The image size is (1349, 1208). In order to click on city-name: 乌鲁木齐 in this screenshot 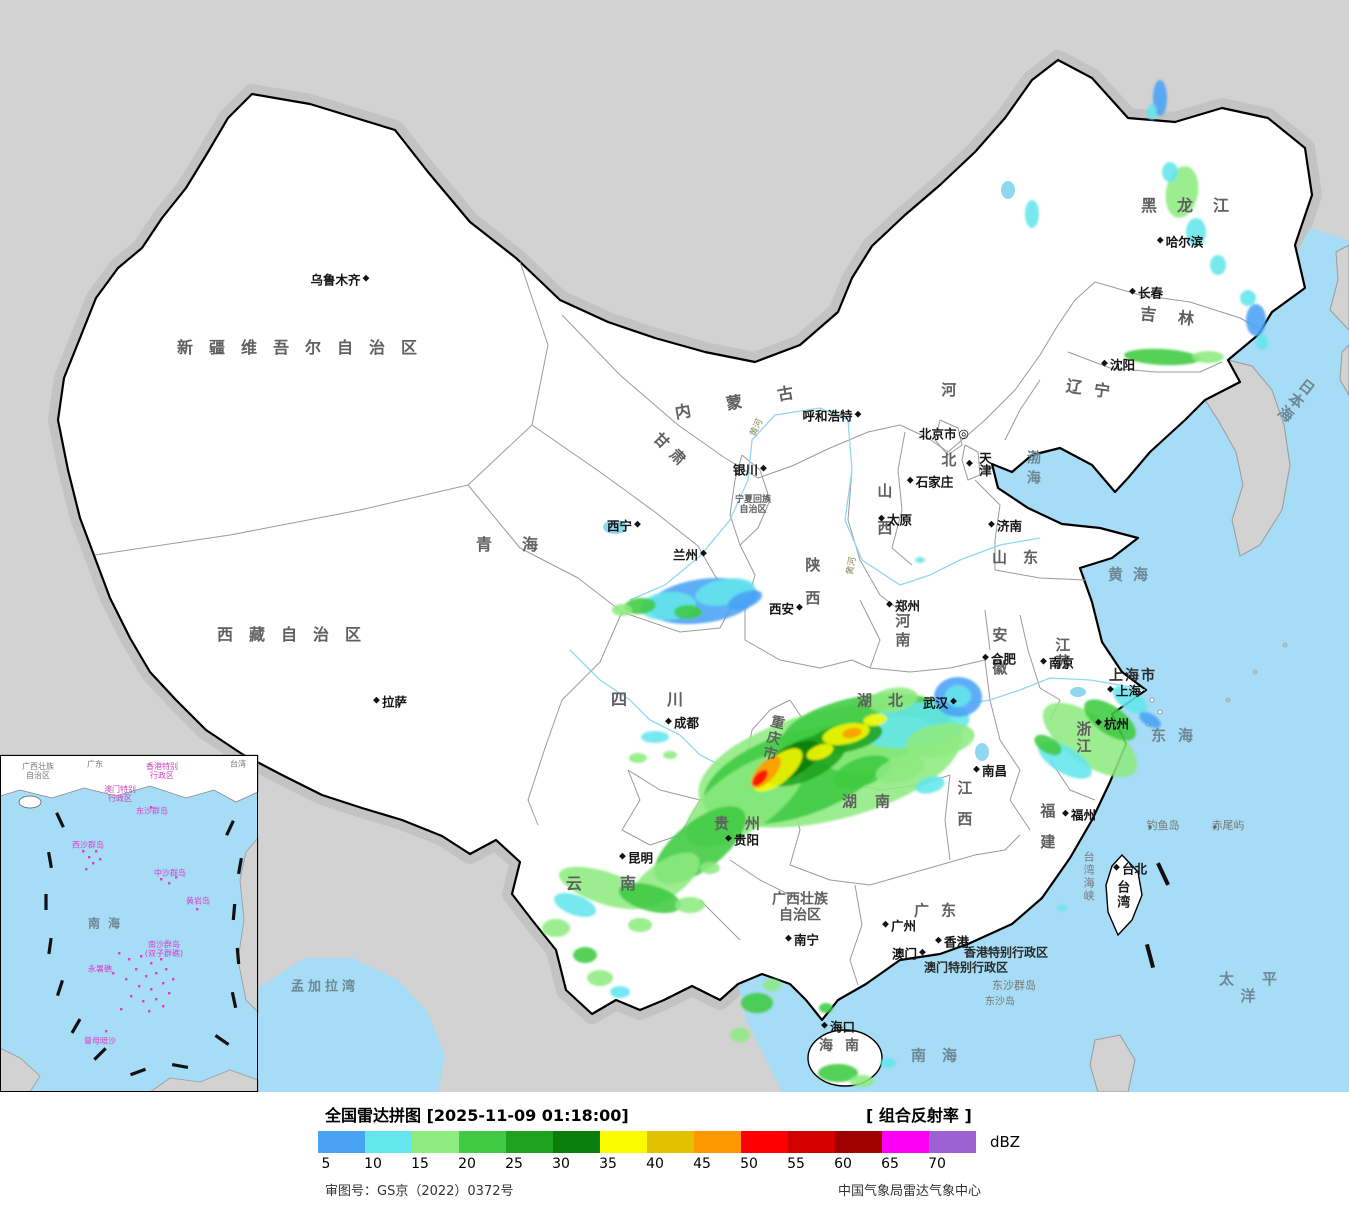, I will do `click(335, 280)`.